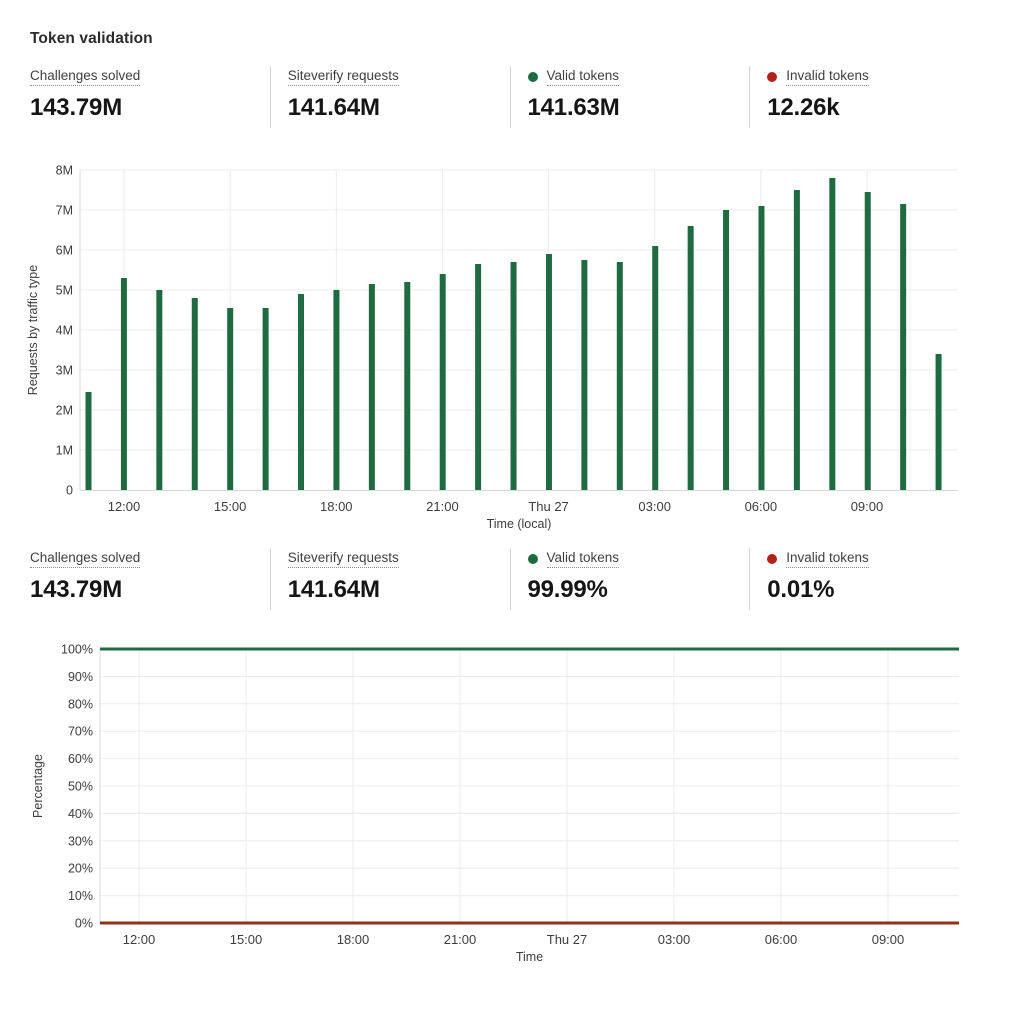 This screenshot has width=1019, height=1026. What do you see at coordinates (573, 107) in the screenshot?
I see `stat-value-valid-tokens: 141.63M` at bounding box center [573, 107].